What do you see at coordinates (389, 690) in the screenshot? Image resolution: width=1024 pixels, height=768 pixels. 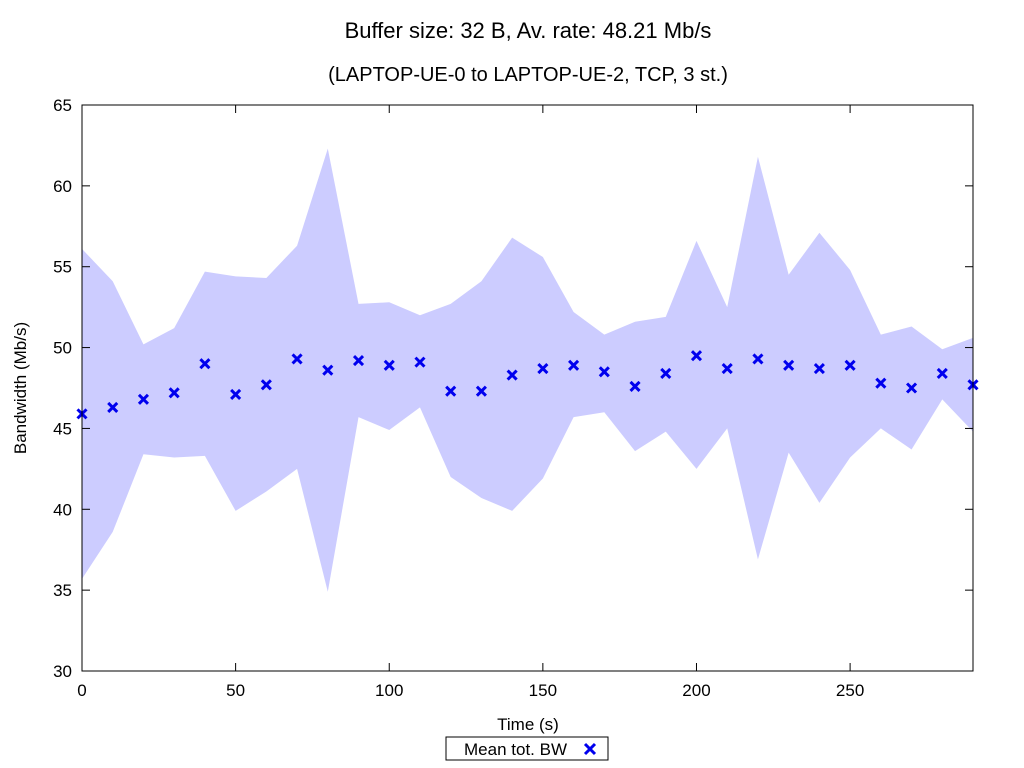 I see `x-tick-label: 100` at bounding box center [389, 690].